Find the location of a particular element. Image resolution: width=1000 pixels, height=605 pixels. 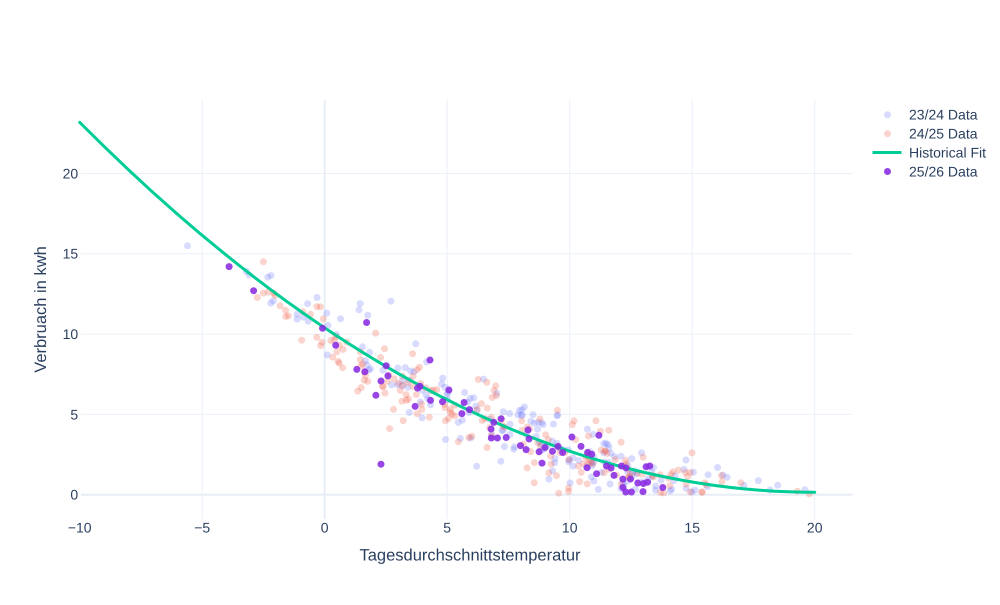

svg-text: 23/24 Data is located at coordinates (943, 115).